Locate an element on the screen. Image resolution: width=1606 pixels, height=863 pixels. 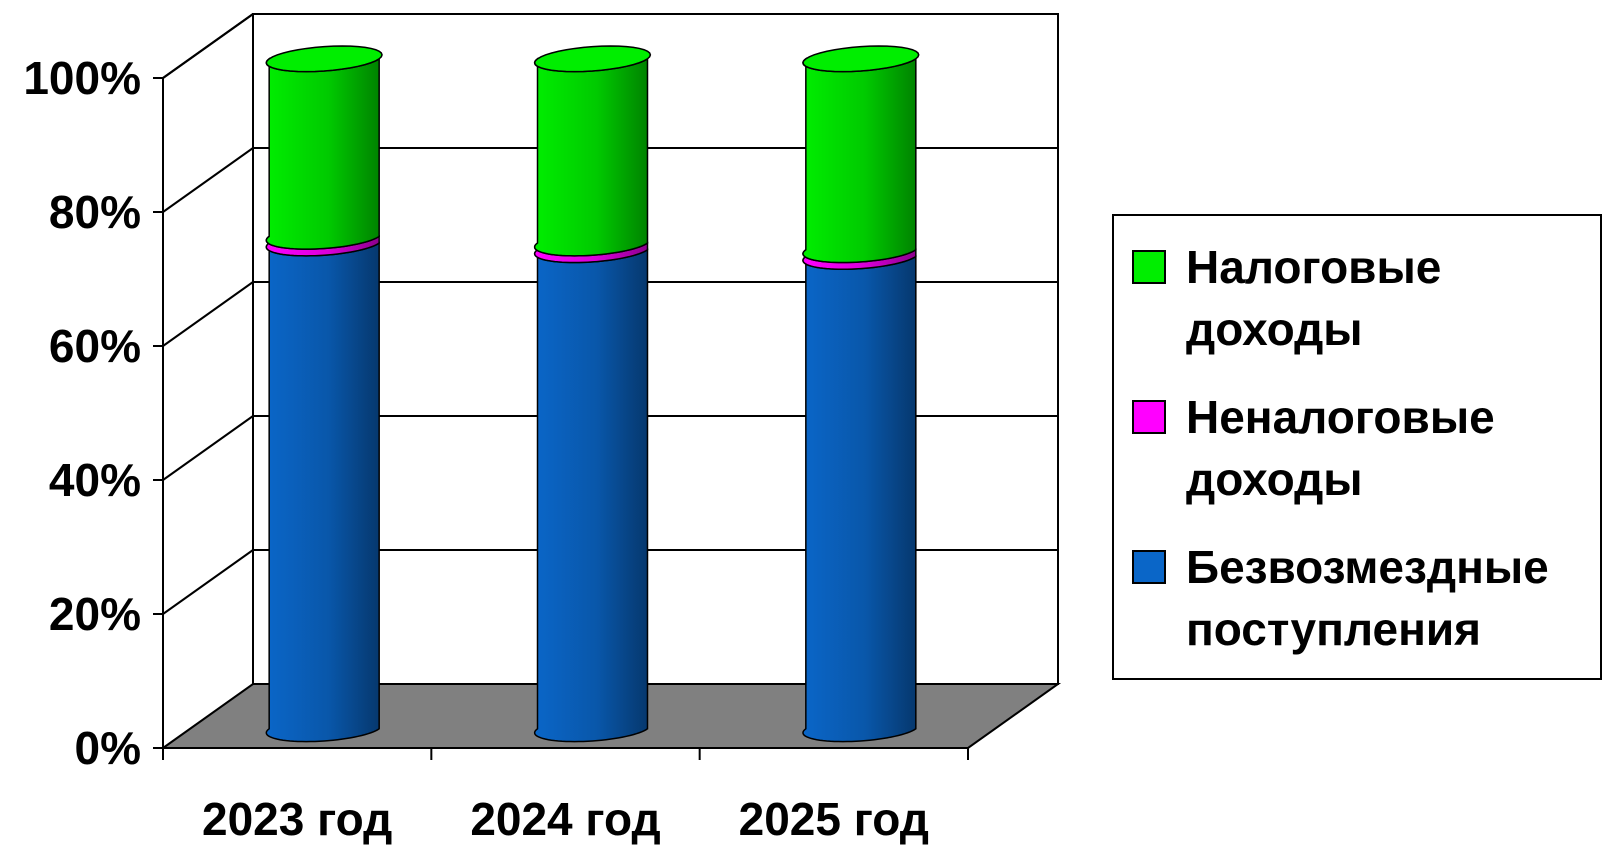
legend-item-tax: Налоговые доходы is located at coordinates (1362, 298).